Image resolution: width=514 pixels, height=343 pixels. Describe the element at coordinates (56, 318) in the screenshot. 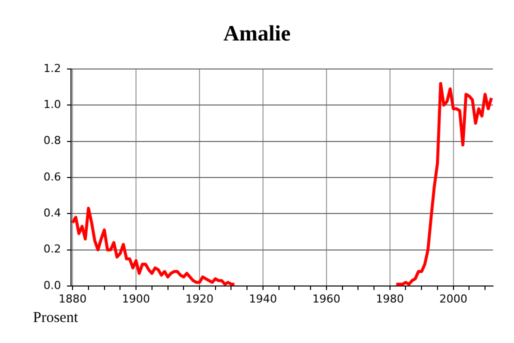

I see `y-axis-title: Prosent` at that location.